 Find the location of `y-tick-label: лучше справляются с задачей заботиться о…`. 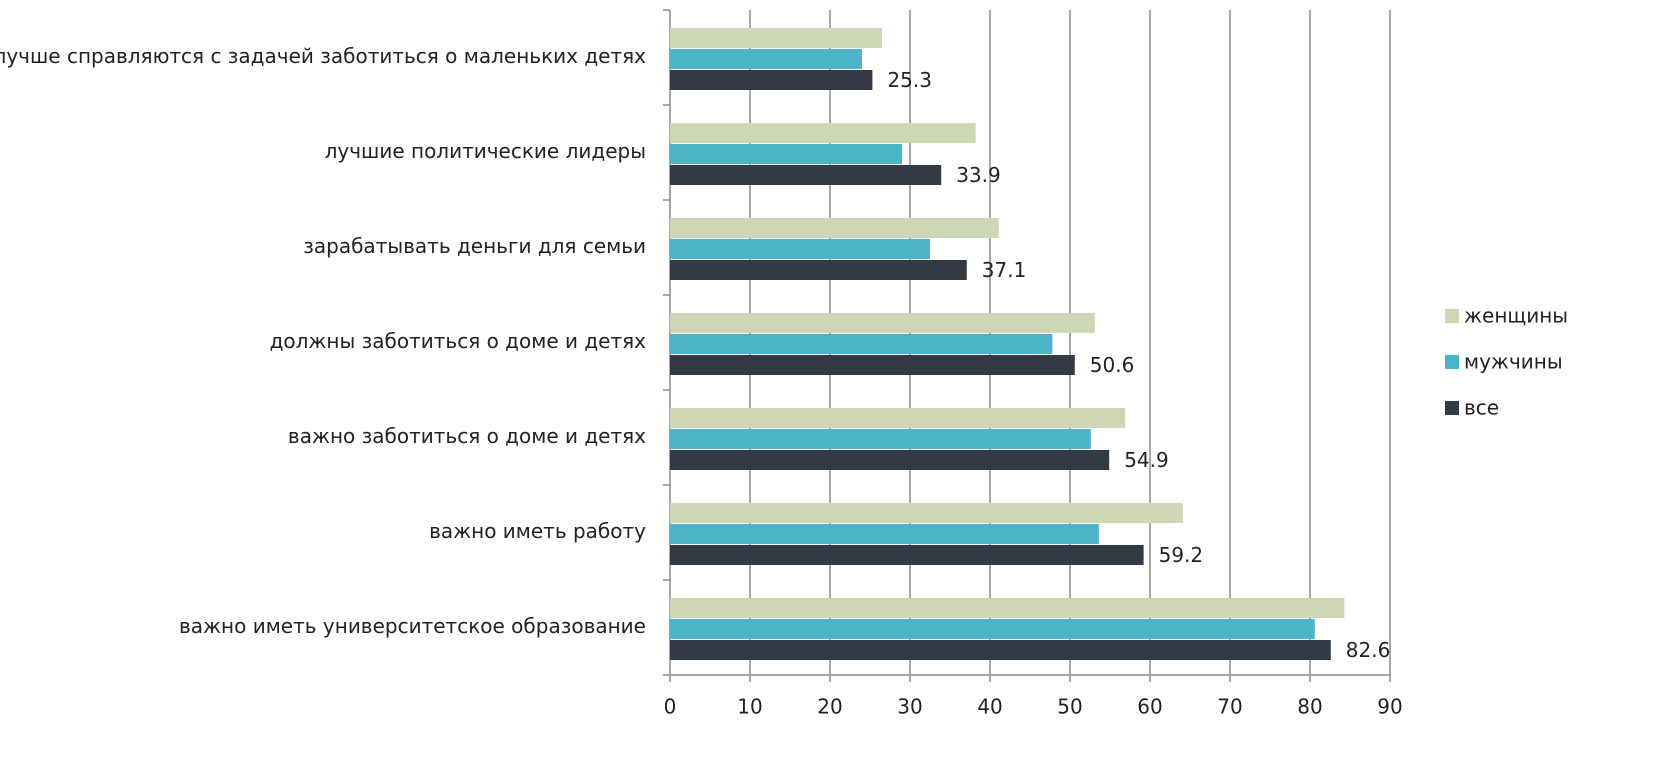

y-tick-label: лучше справляются с задачей заботиться о… is located at coordinates (323, 56).